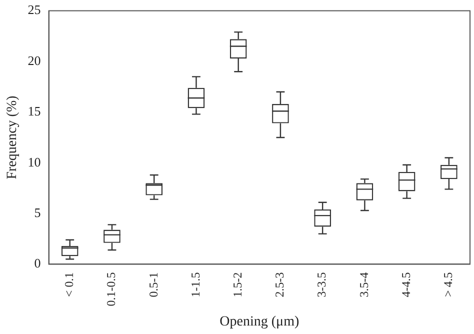  What do you see at coordinates (34, 60) in the screenshot?
I see `y-tick-label: 20` at bounding box center [34, 60].